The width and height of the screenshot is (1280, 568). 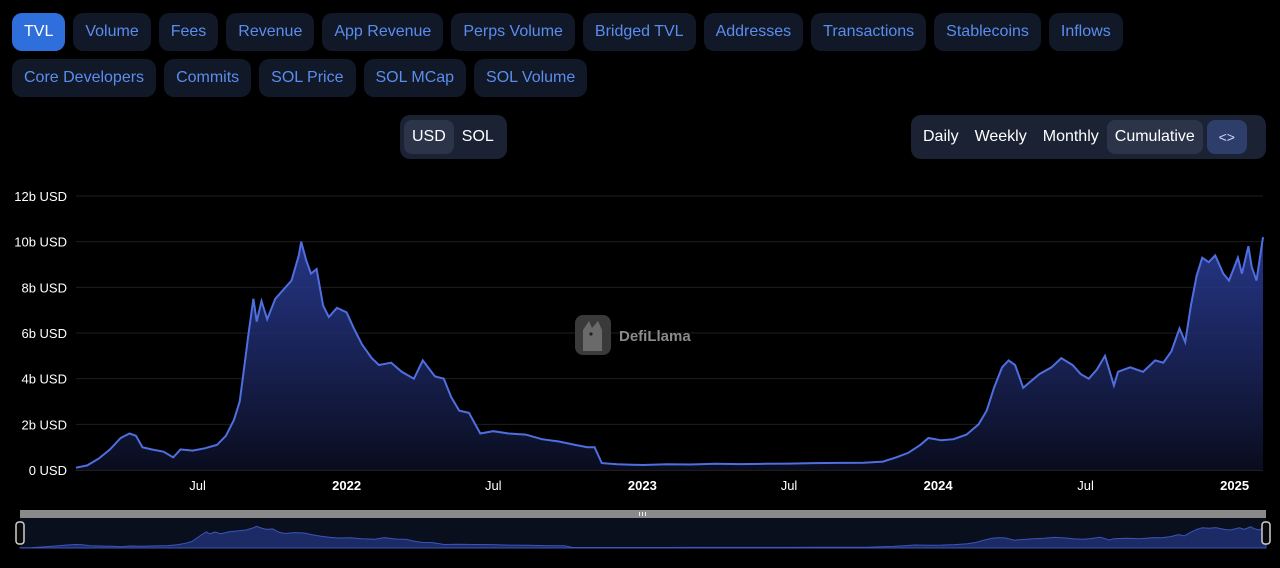 I want to click on tab-volume: Volume, so click(x=112, y=32).